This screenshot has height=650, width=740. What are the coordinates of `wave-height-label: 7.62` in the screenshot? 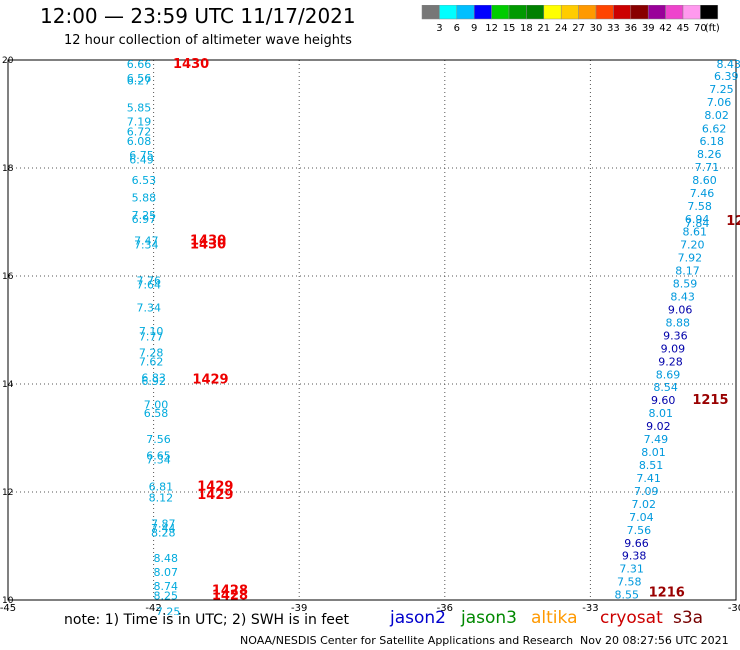 It's located at (151, 361).